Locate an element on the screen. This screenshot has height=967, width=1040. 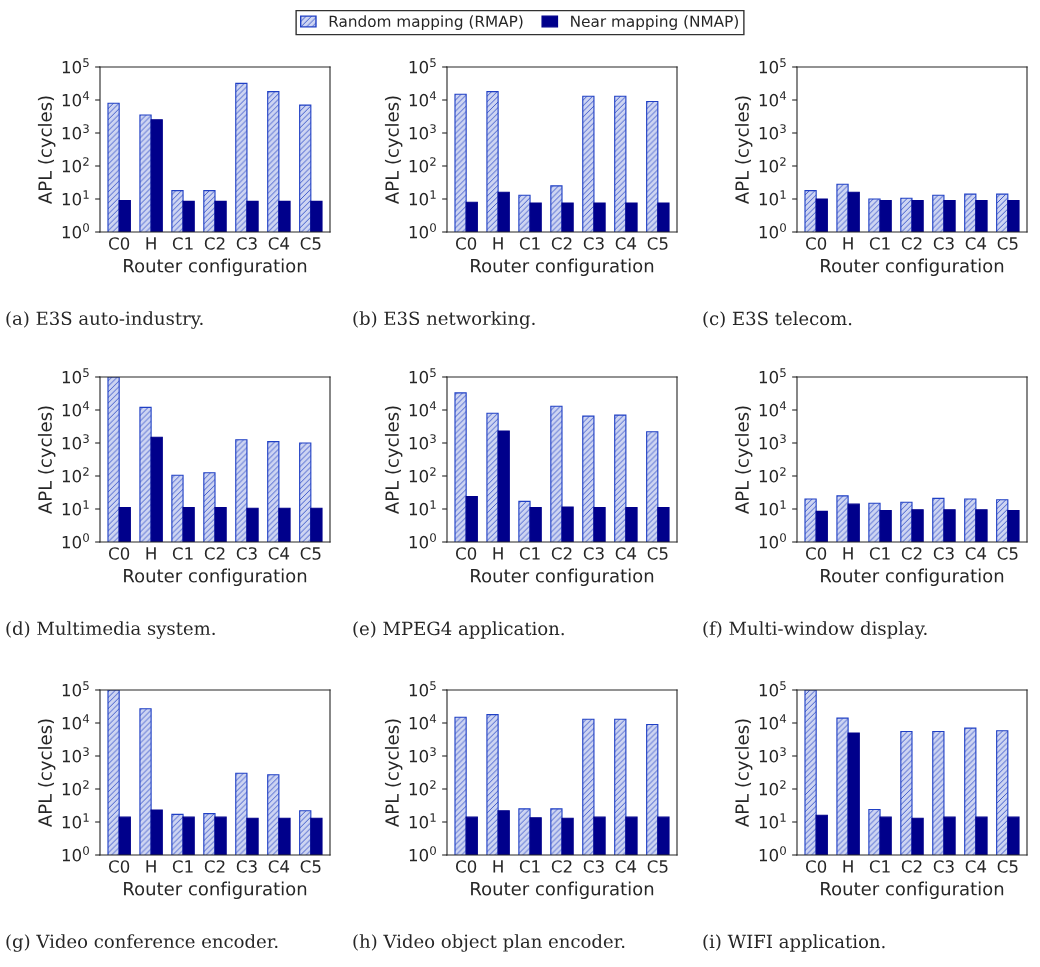
text: (c) E3S telecom. is located at coordinates (777, 319).